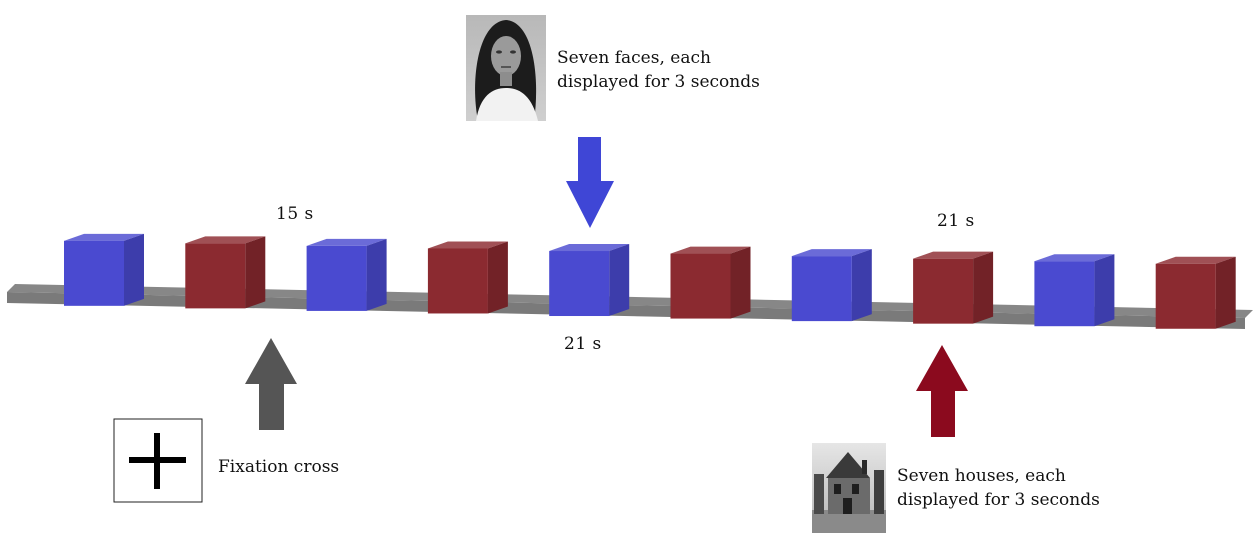 This screenshot has height=542, width=1257. I want to click on face-block-3-side, so click(377, 275).